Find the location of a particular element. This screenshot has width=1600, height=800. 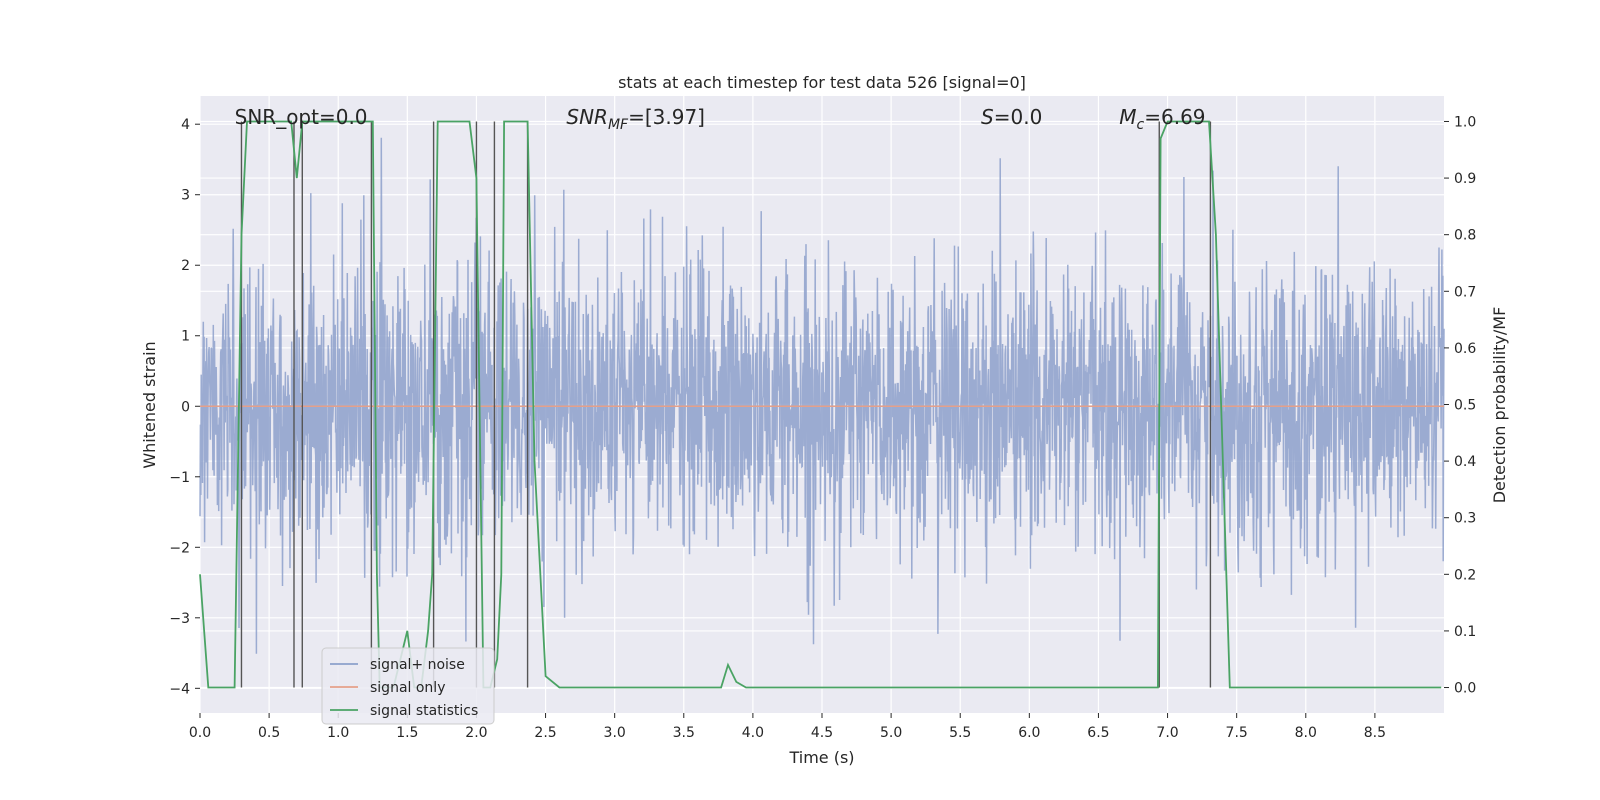

x-tick-label: 3.5 is located at coordinates (684, 733).